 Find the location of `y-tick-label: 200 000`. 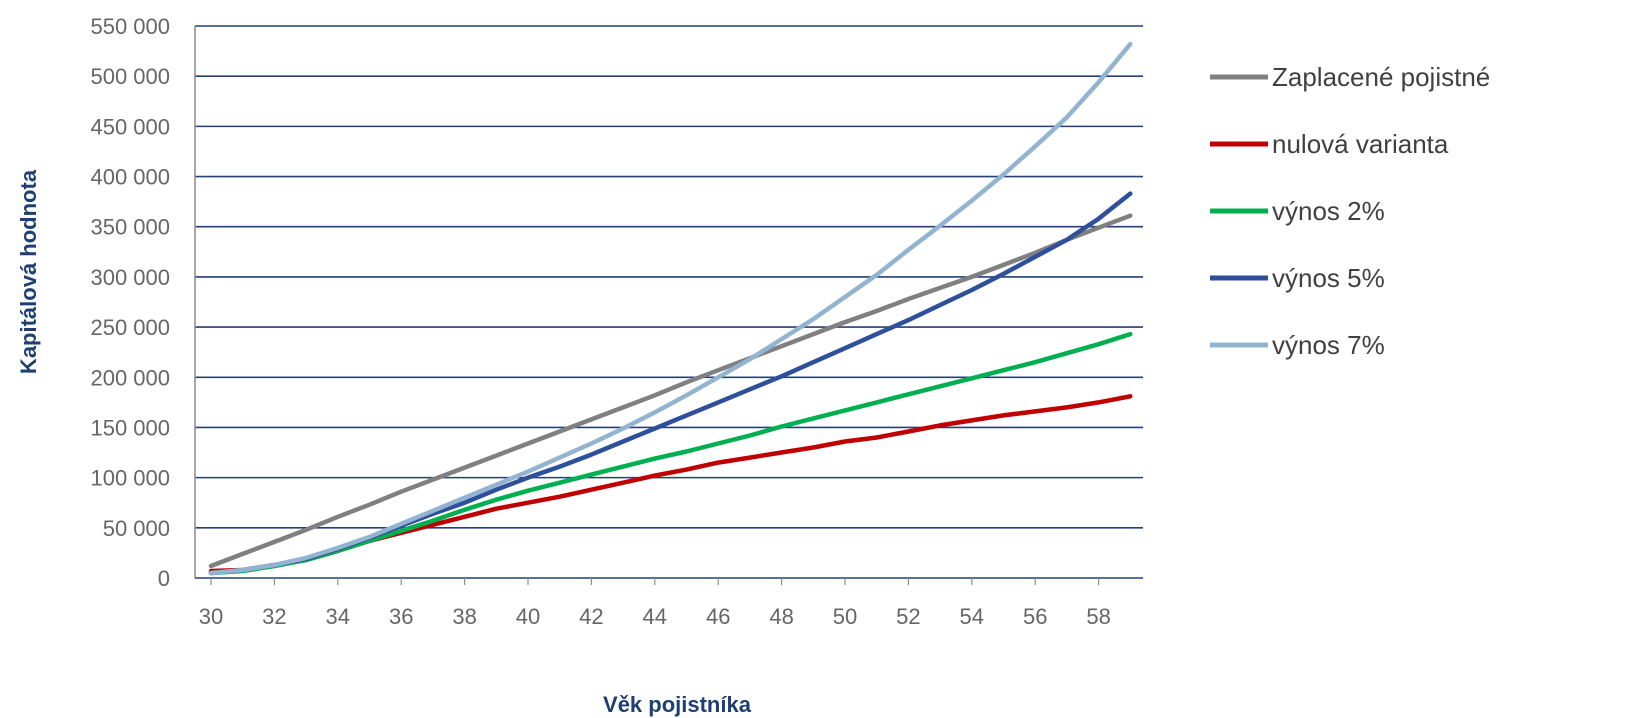

y-tick-label: 200 000 is located at coordinates (130, 377).